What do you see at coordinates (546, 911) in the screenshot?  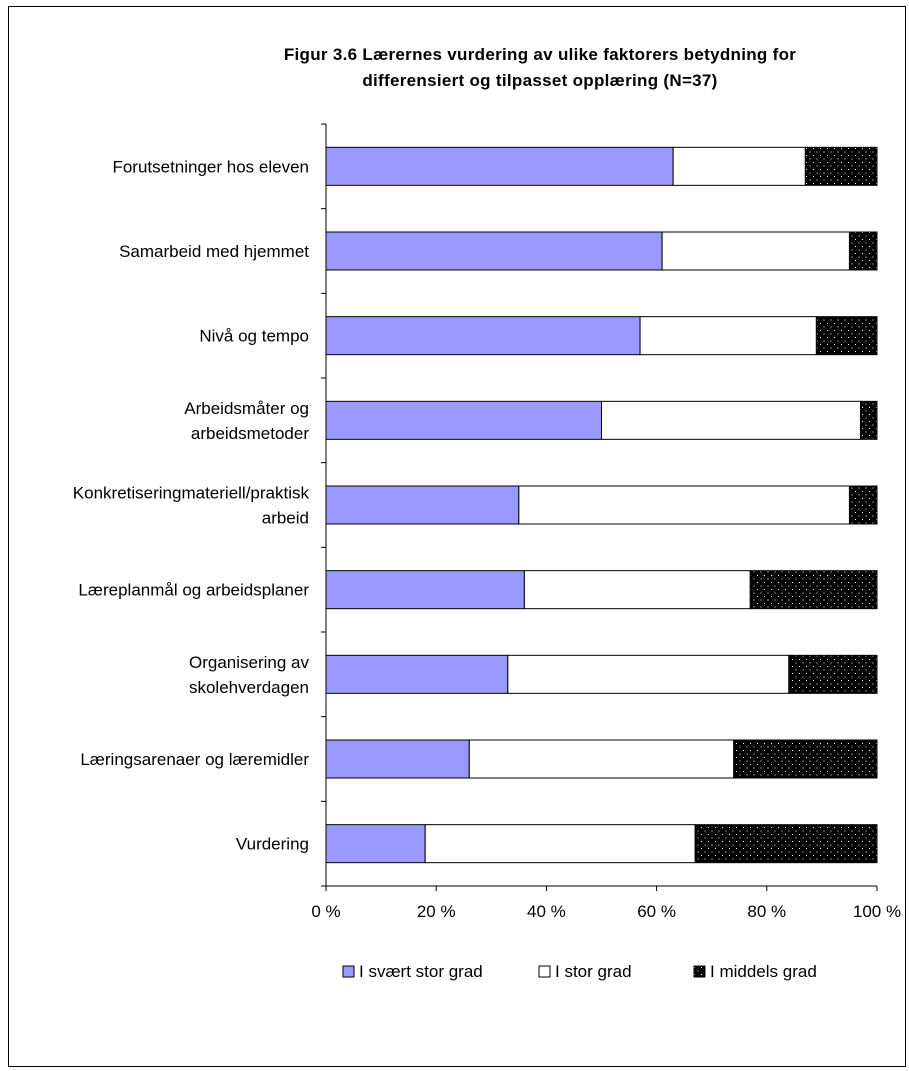 I see `x-tick-label: 40 %` at bounding box center [546, 911].